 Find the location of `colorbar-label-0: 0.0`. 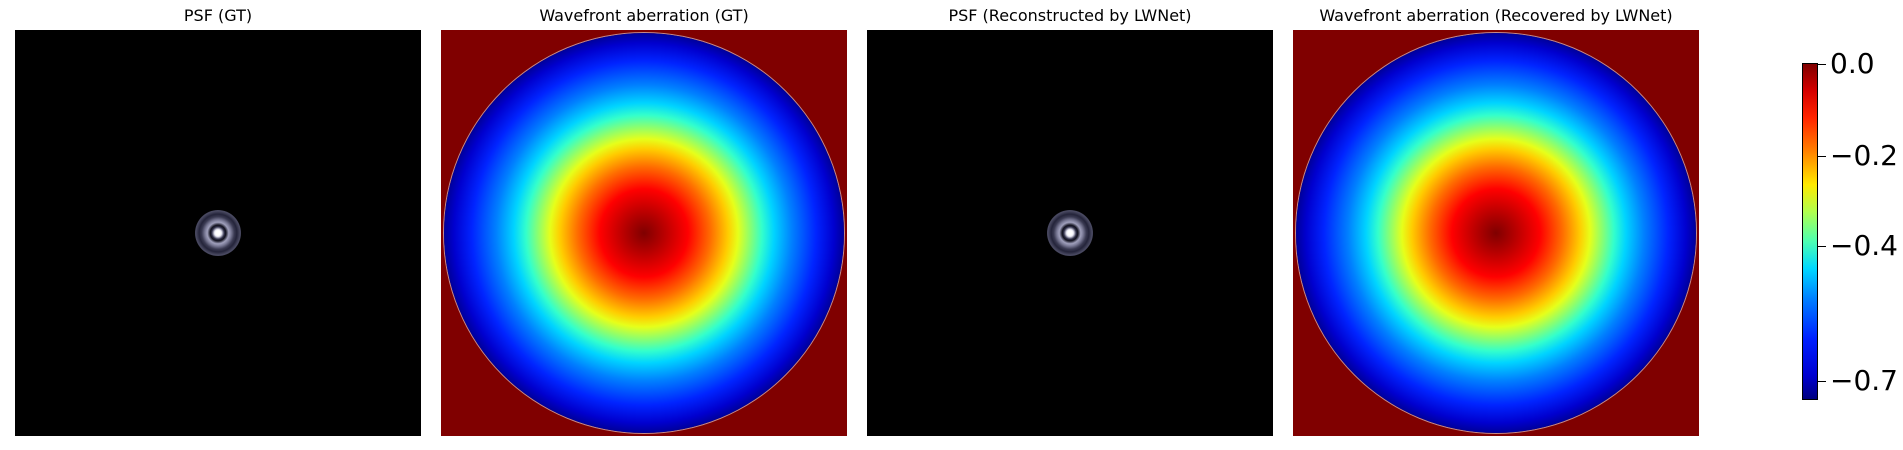

colorbar-label-0: 0.0 is located at coordinates (1852, 63).